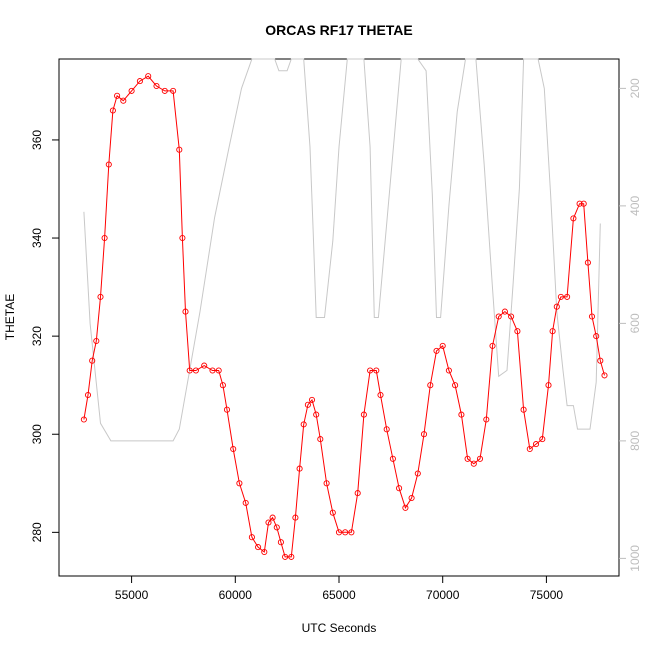 The width and height of the screenshot is (650, 650). Describe the element at coordinates (10, 317) in the screenshot. I see `y-axis-label: THETAE` at that location.